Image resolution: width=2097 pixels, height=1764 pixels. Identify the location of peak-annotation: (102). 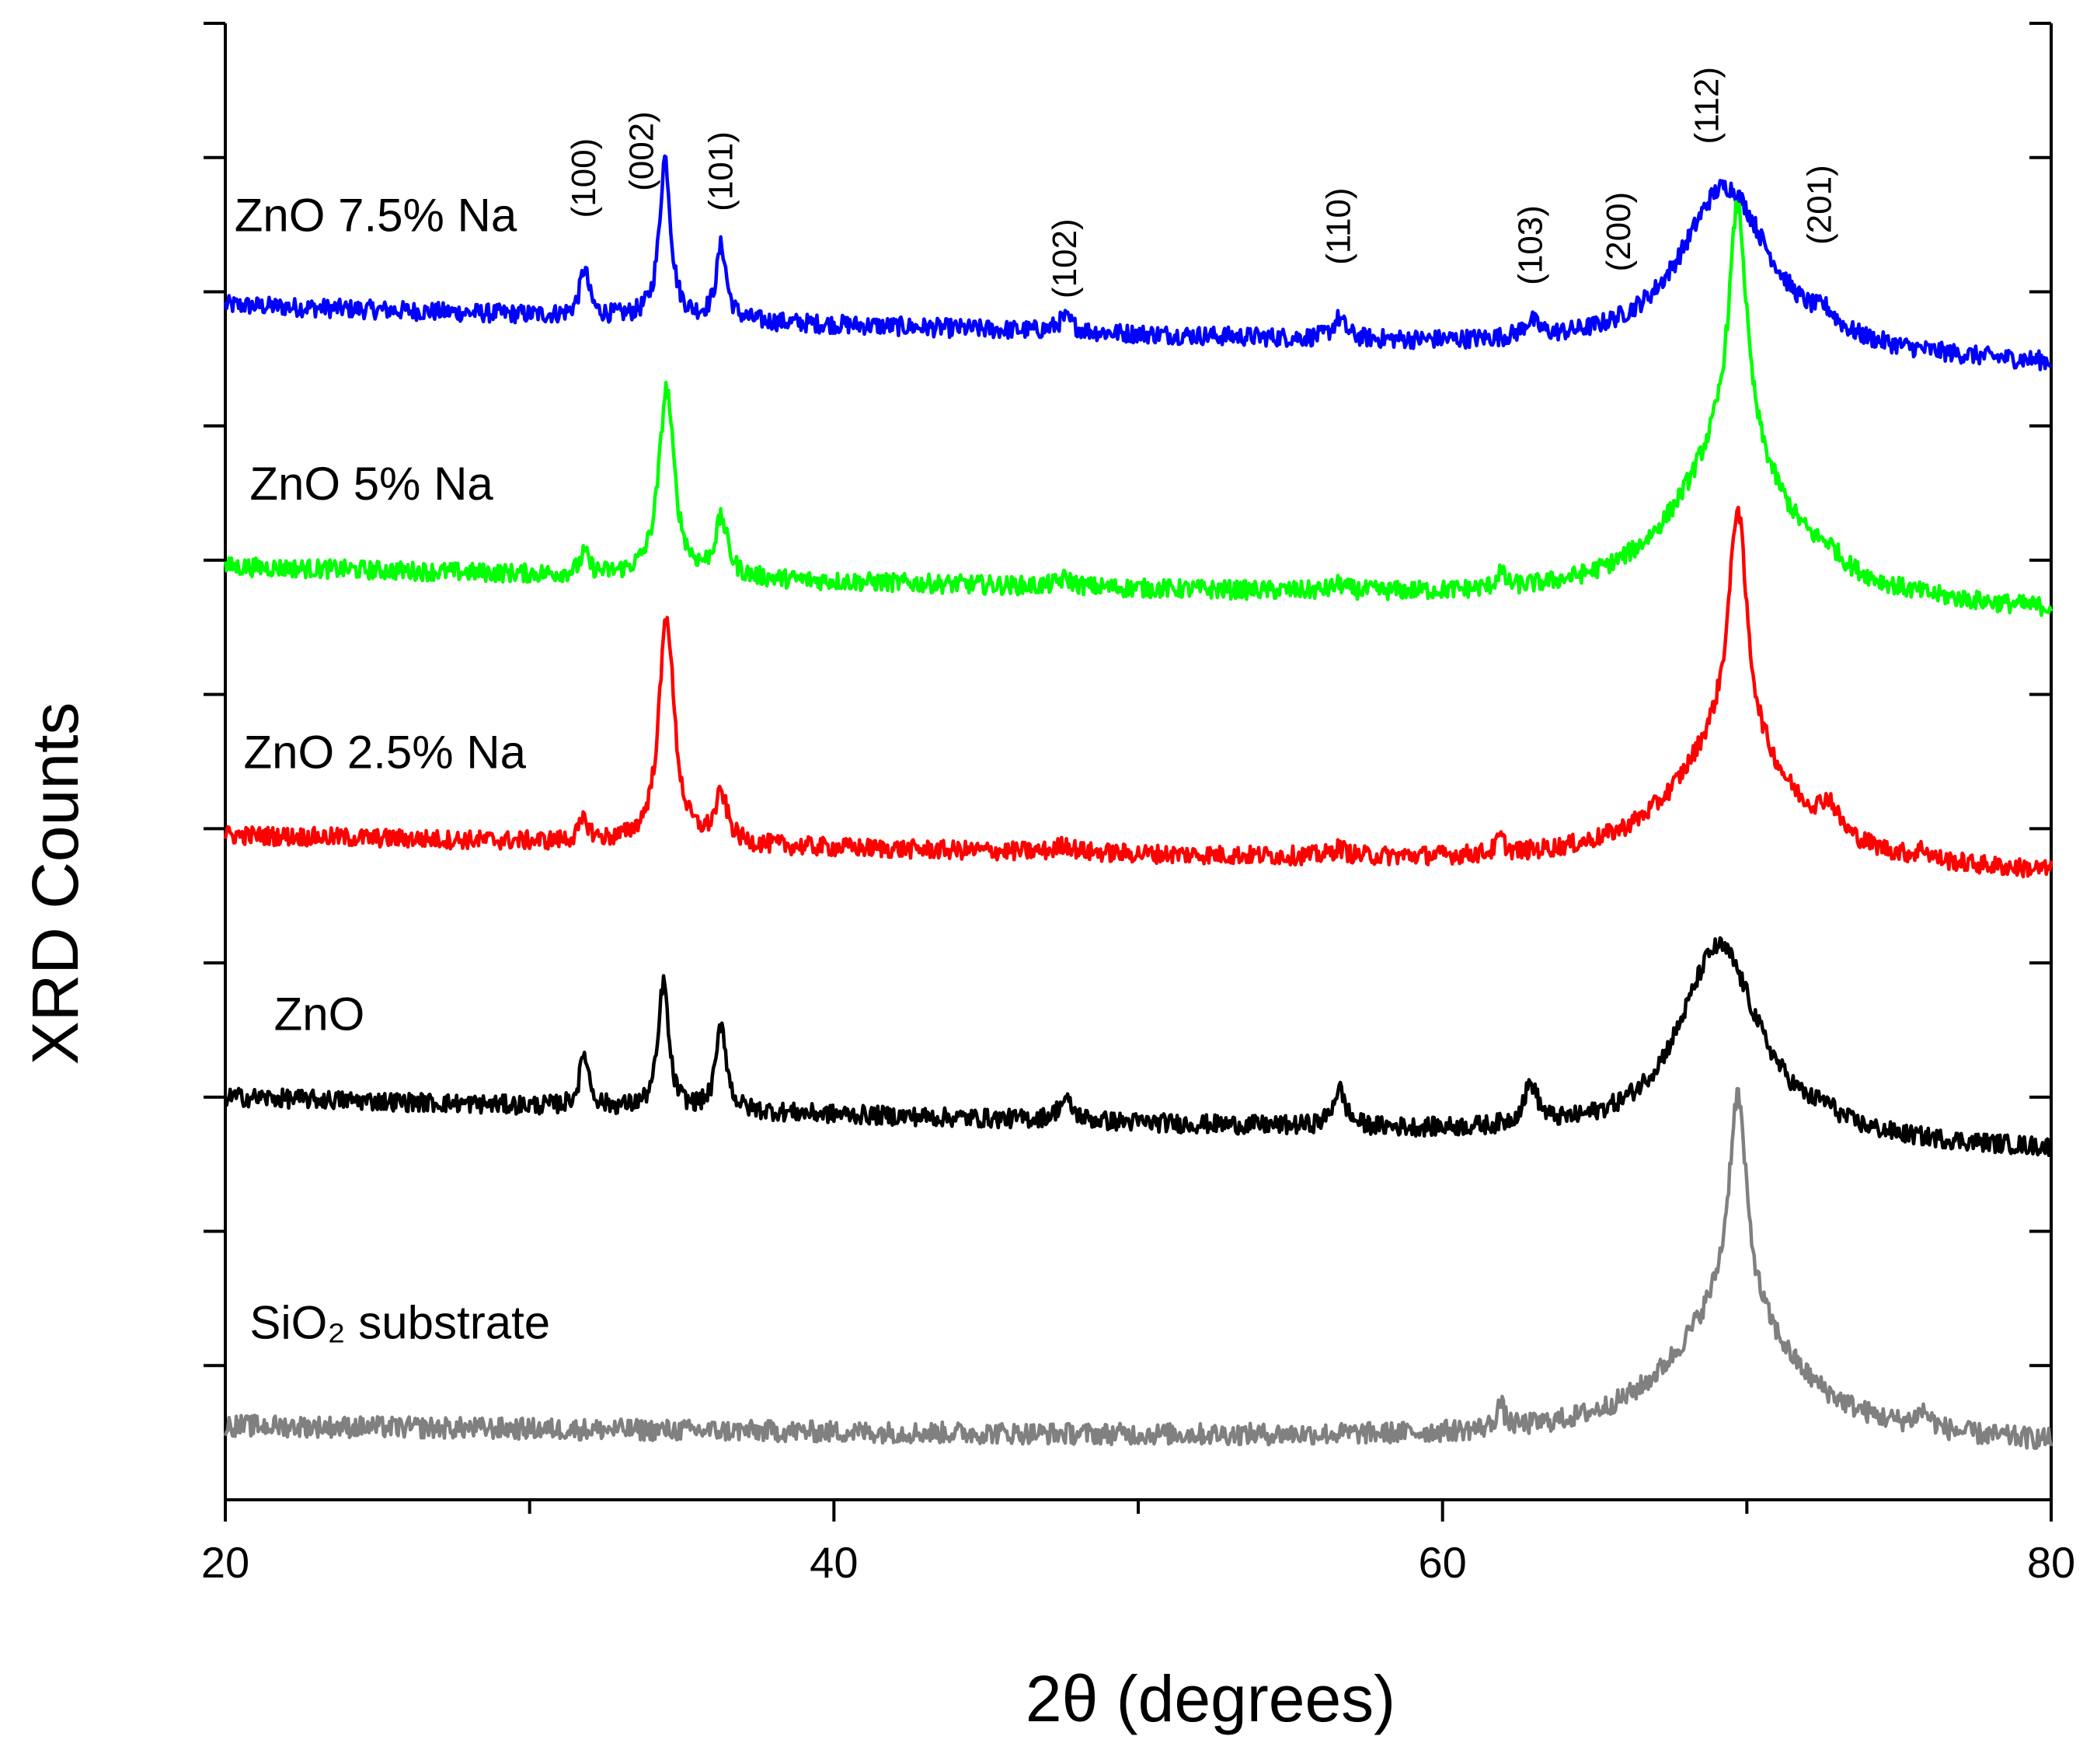
(1065, 258).